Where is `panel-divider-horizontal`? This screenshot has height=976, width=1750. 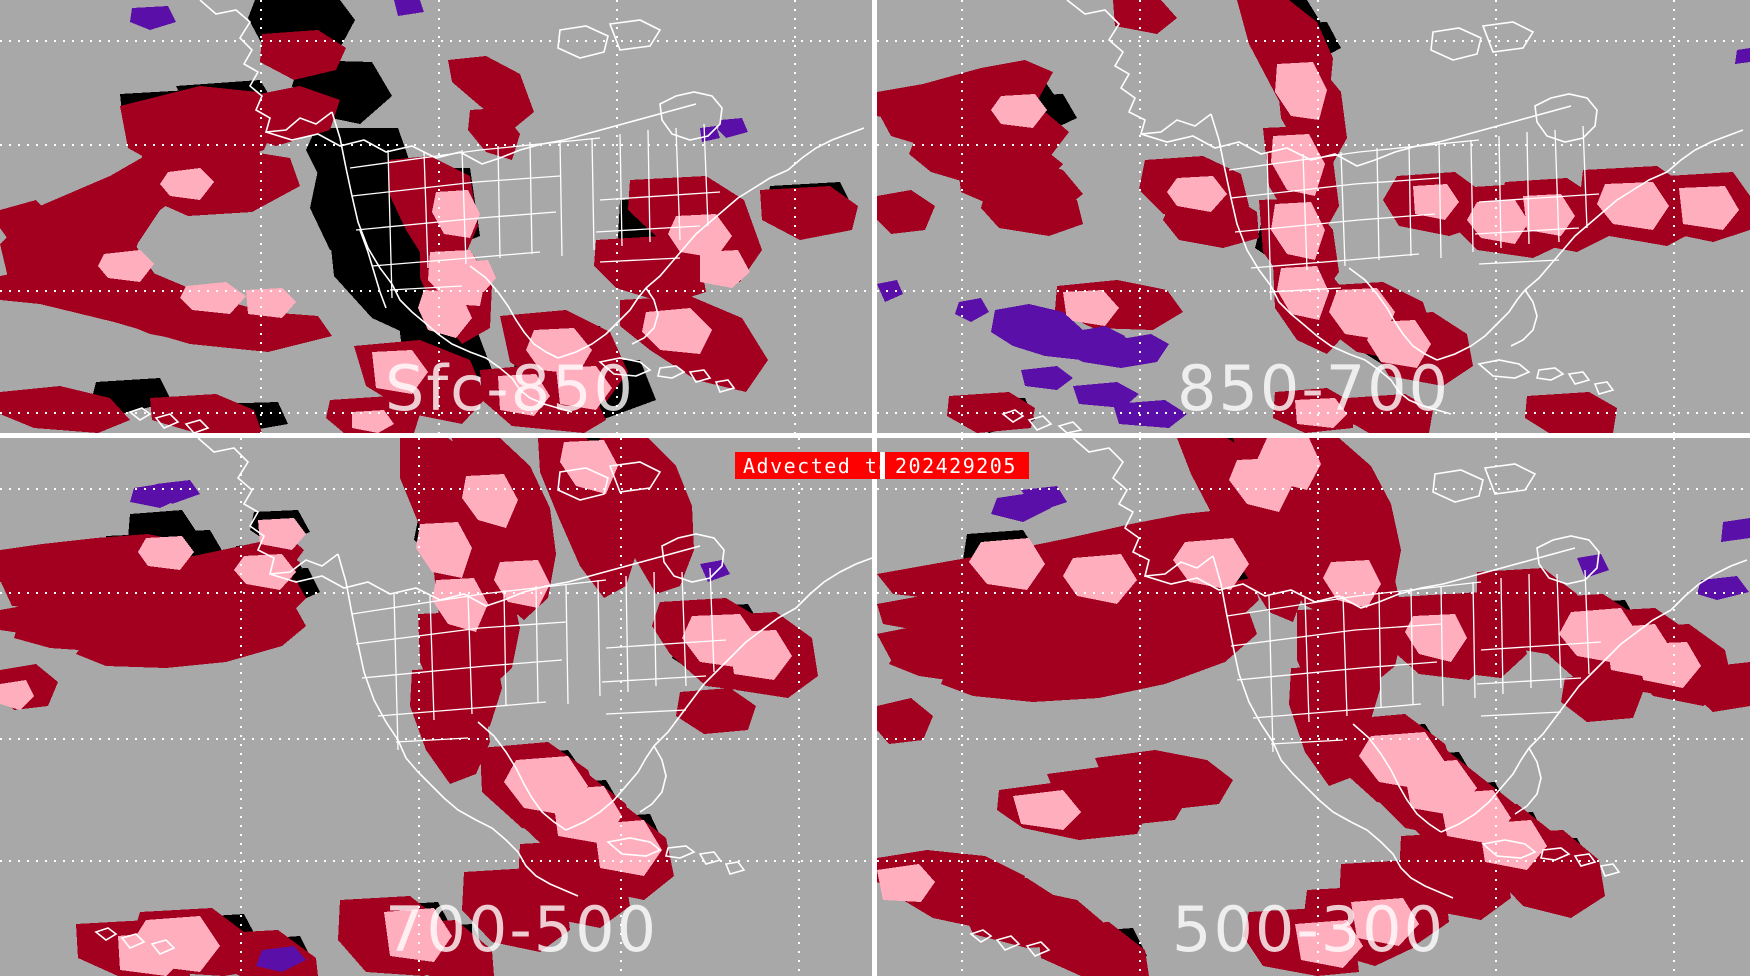 panel-divider-horizontal is located at coordinates (875, 435).